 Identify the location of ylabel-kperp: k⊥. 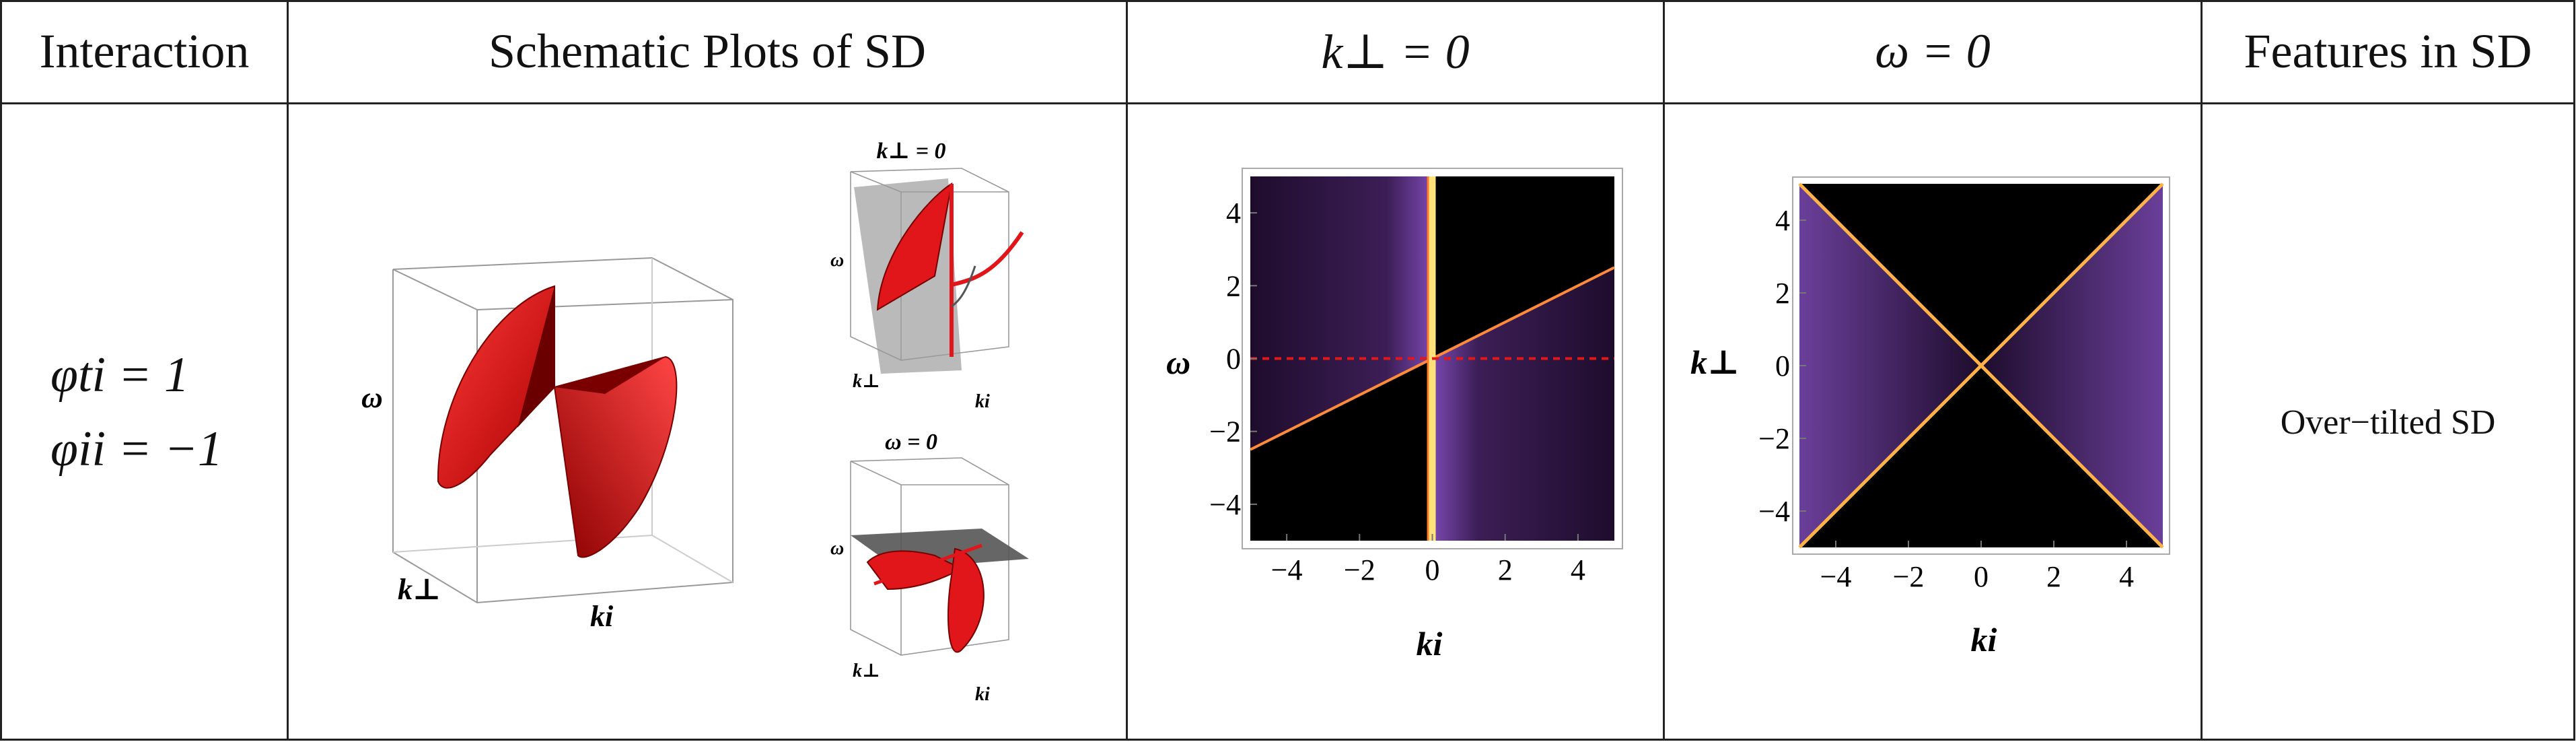
(1715, 362).